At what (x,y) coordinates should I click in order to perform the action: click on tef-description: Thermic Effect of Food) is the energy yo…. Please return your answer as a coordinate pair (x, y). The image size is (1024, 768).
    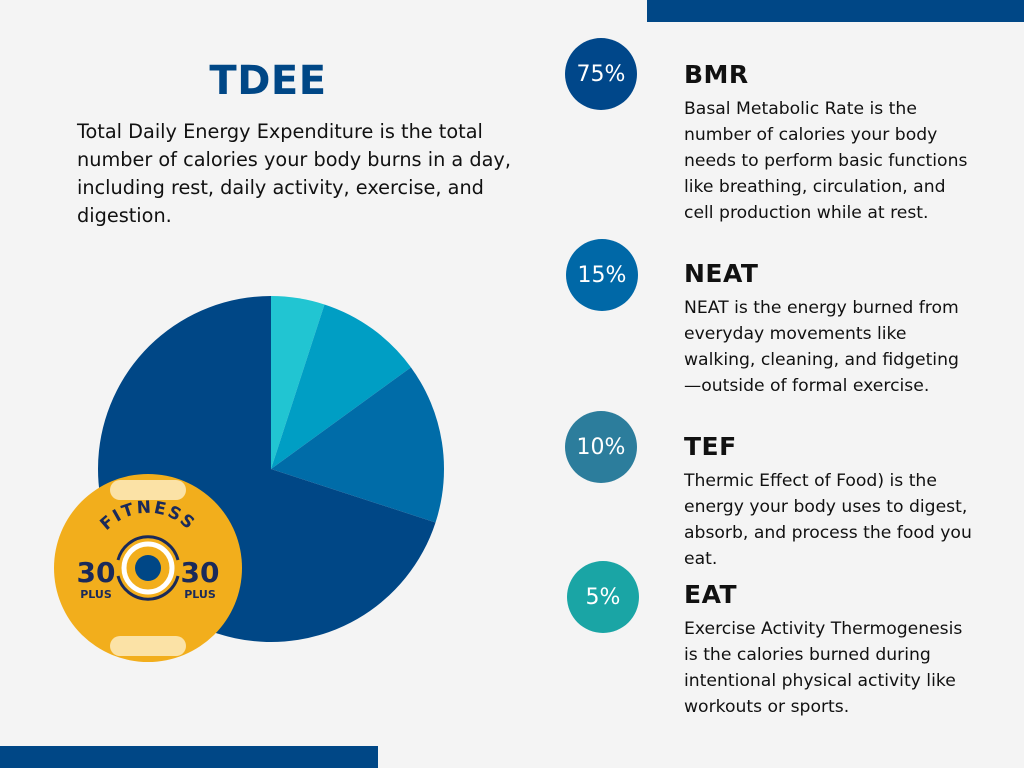
    Looking at the image, I should click on (828, 520).